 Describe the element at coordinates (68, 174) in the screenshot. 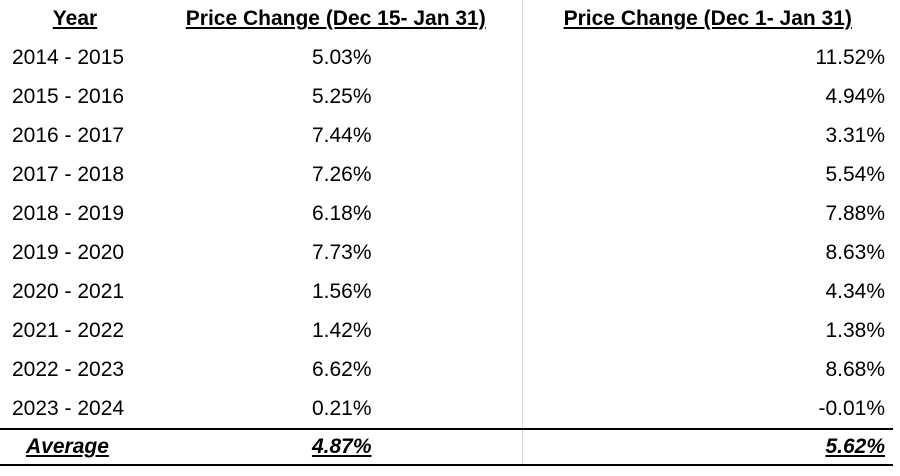

I see `cell: 2017 - 2018` at that location.